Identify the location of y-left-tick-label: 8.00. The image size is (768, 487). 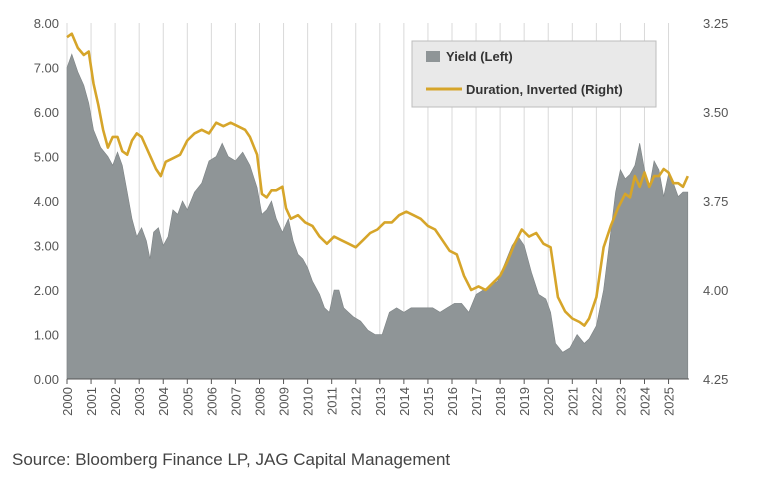
(46, 23).